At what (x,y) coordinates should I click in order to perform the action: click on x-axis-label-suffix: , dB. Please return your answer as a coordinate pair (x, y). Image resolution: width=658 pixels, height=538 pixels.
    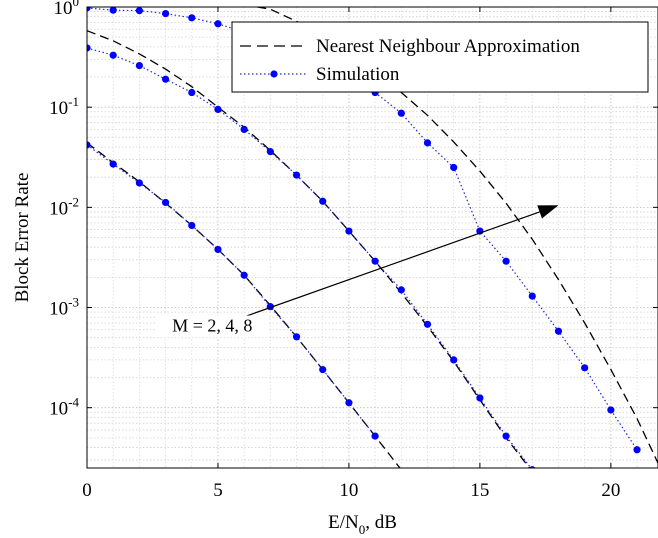
    Looking at the image, I should click on (381, 522).